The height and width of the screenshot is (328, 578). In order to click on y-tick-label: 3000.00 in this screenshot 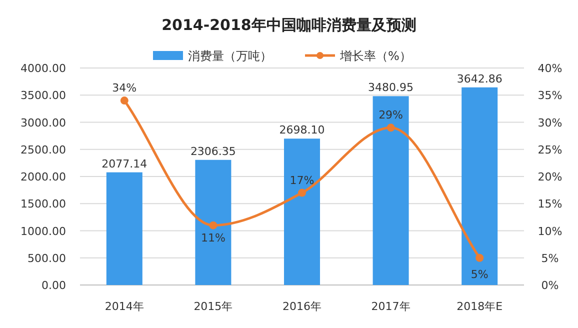, I will do `click(43, 123)`.